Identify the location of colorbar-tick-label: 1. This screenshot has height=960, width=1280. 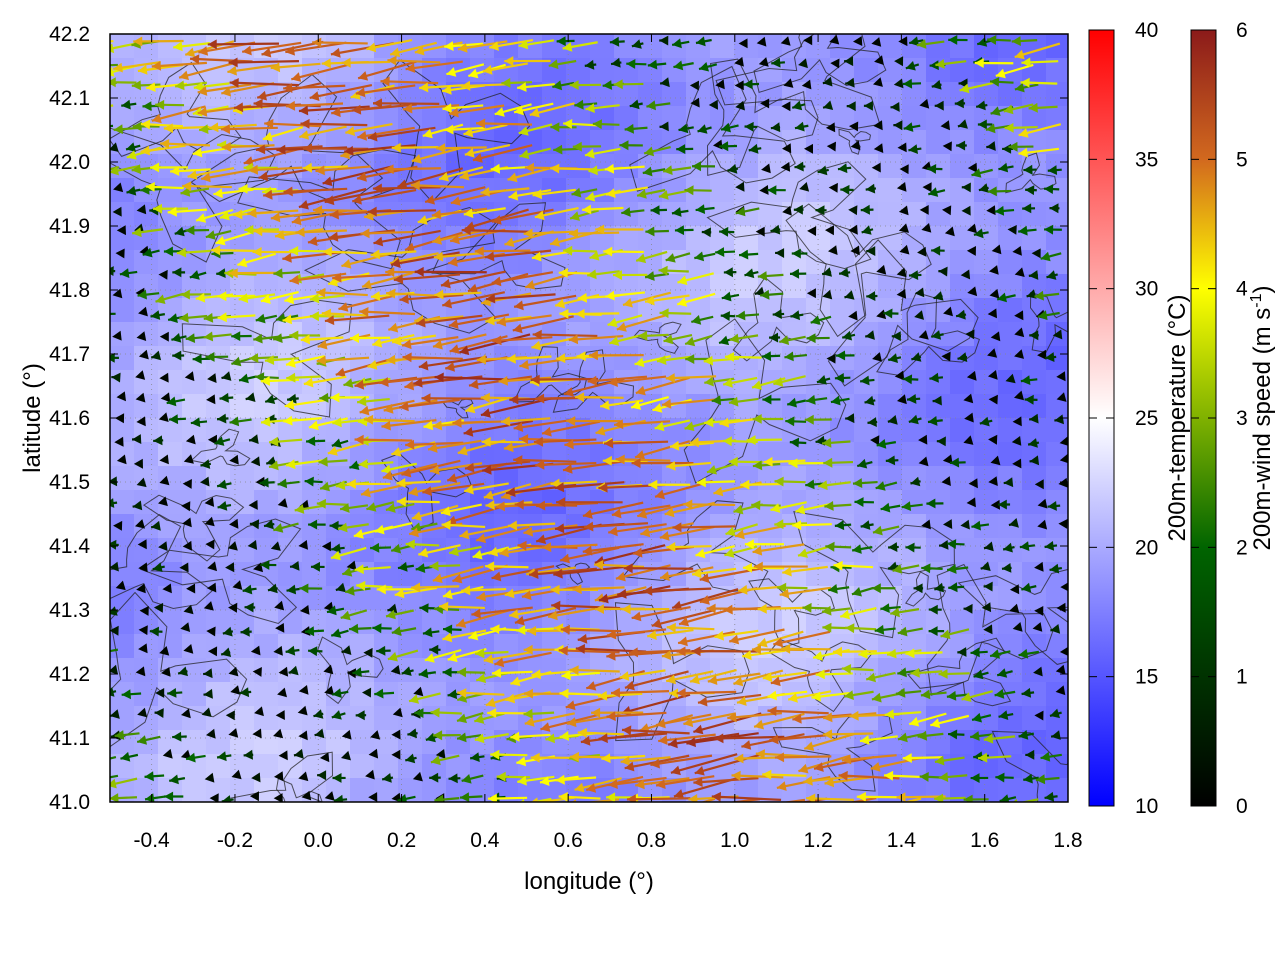
(1242, 677).